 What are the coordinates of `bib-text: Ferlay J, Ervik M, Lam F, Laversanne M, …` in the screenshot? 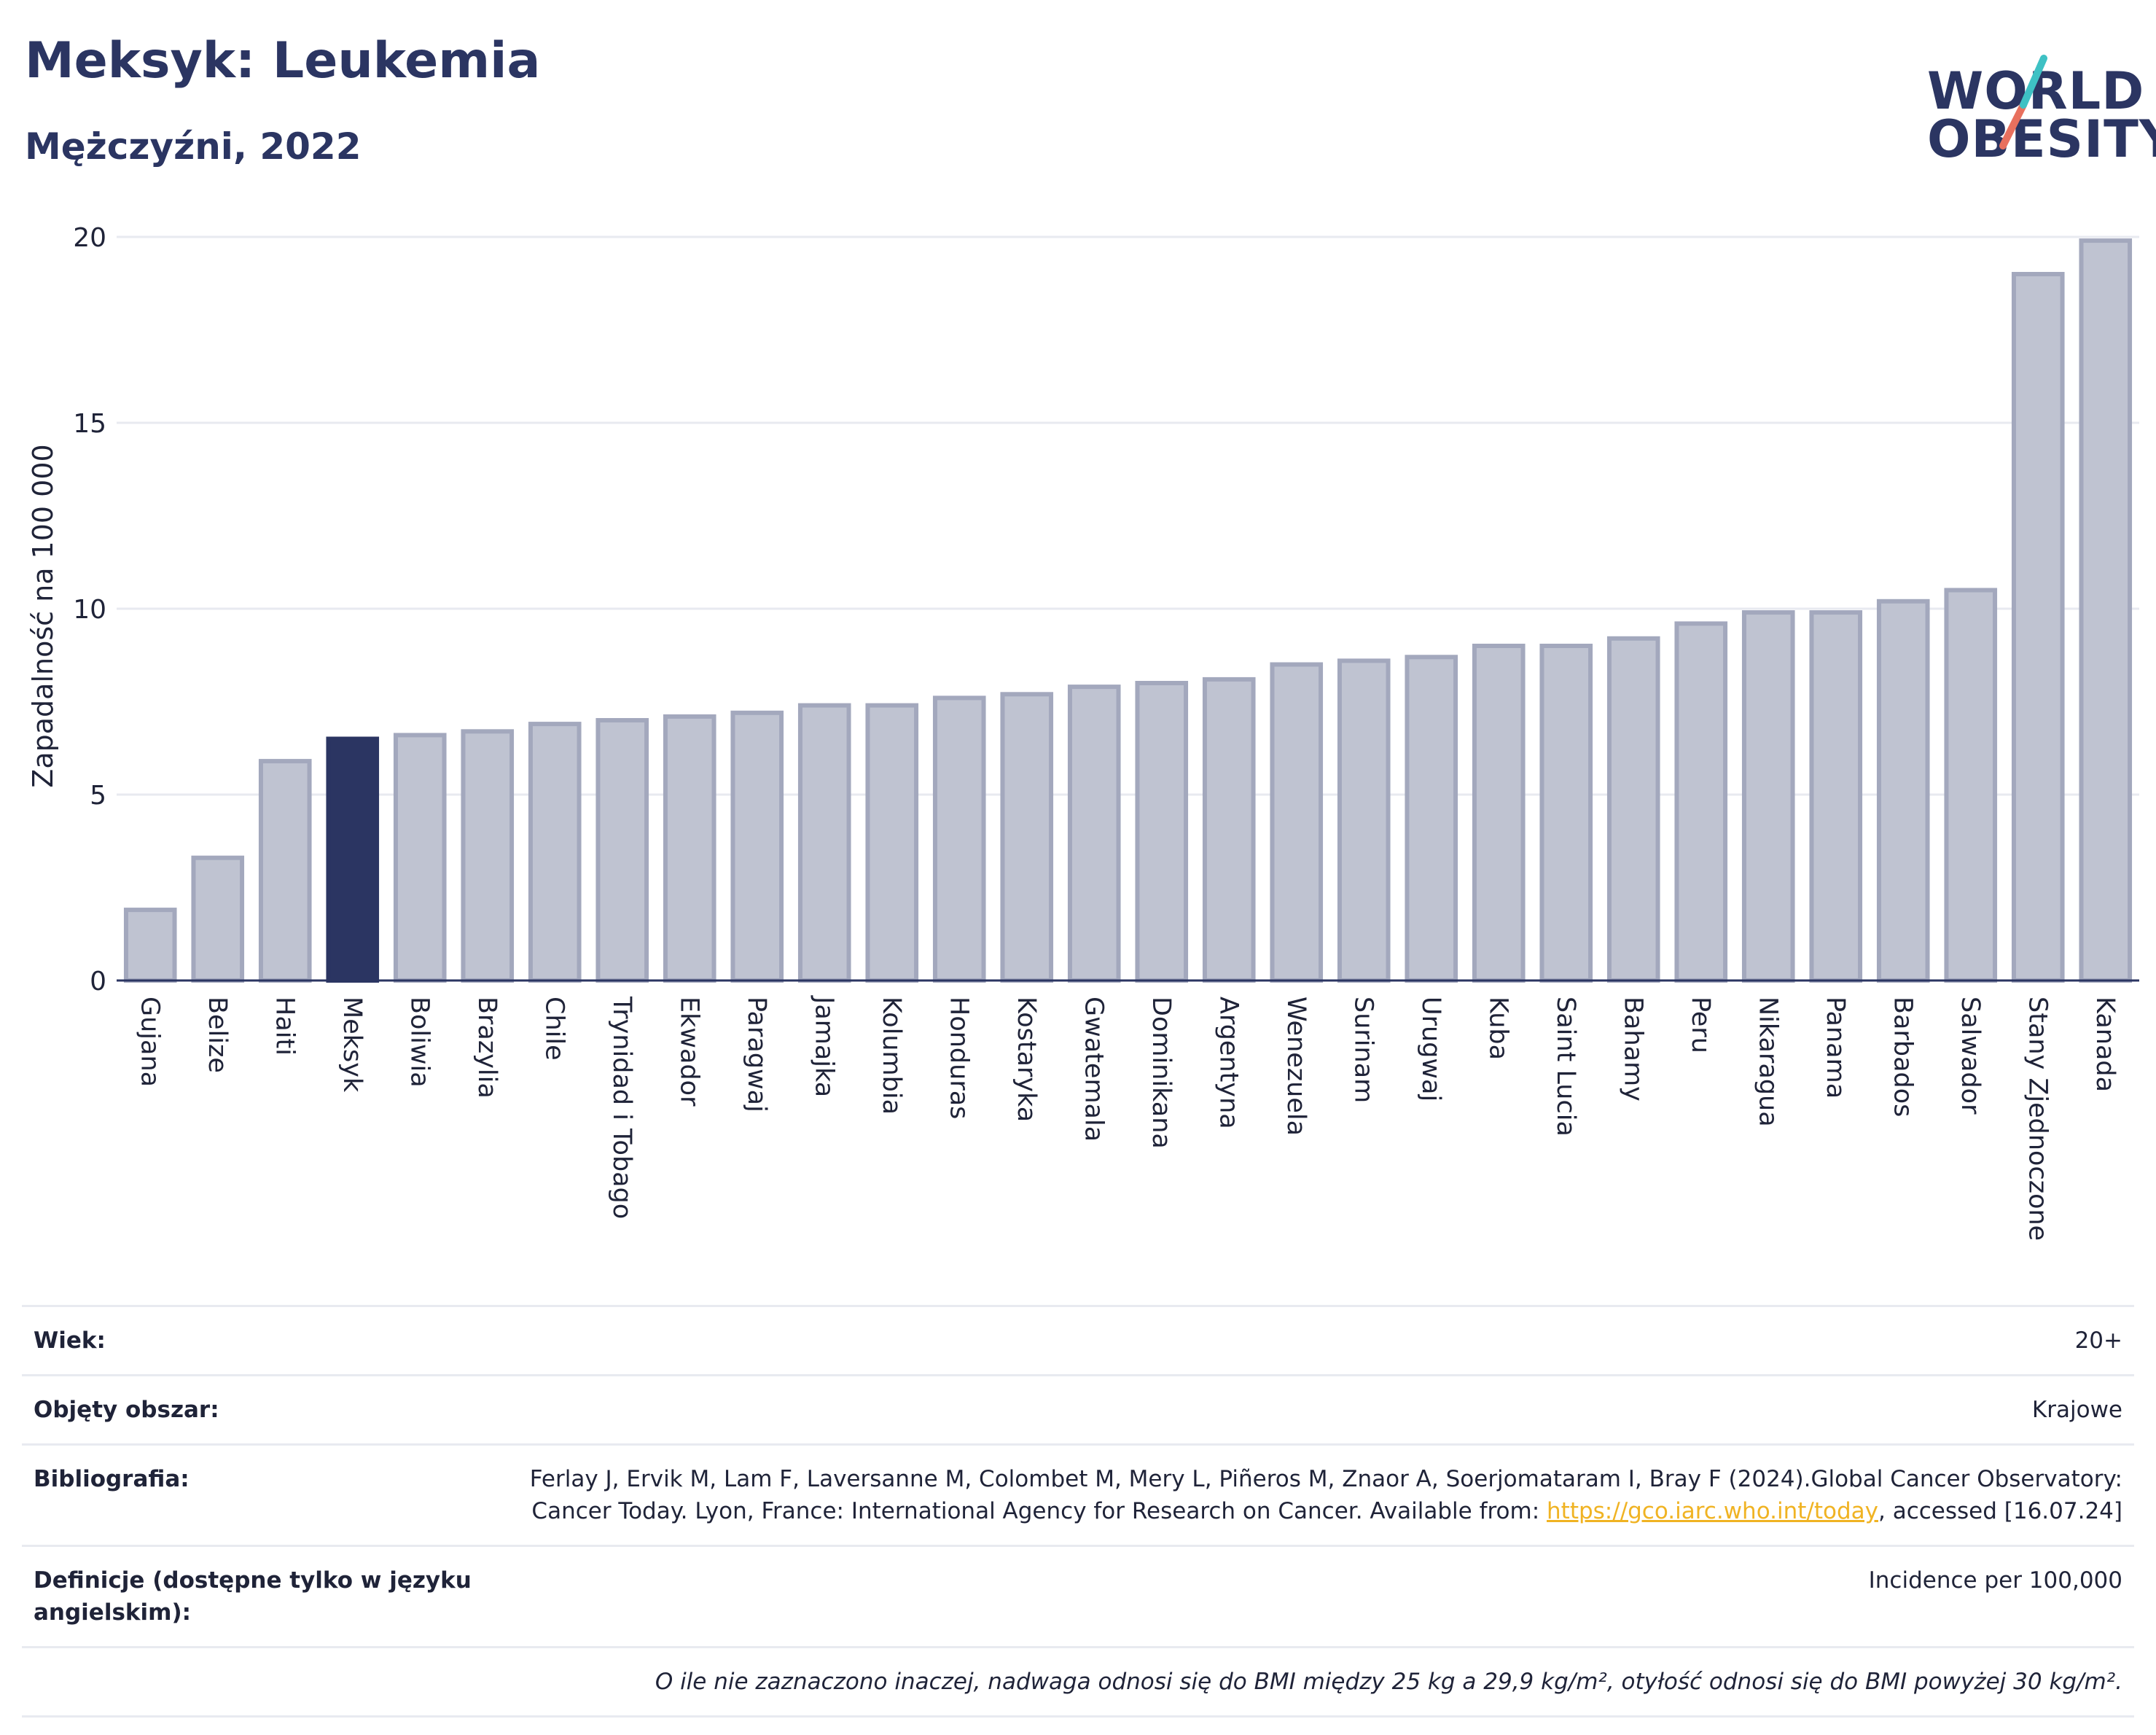 It's located at (1325, 1495).